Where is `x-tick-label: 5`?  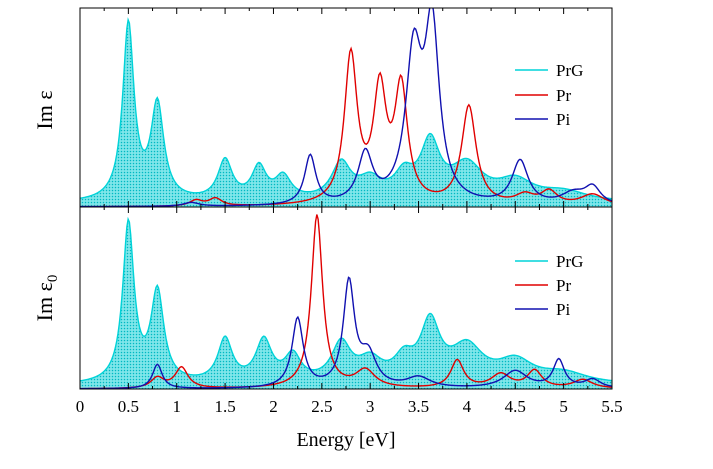
x-tick-label: 5 is located at coordinates (563, 406).